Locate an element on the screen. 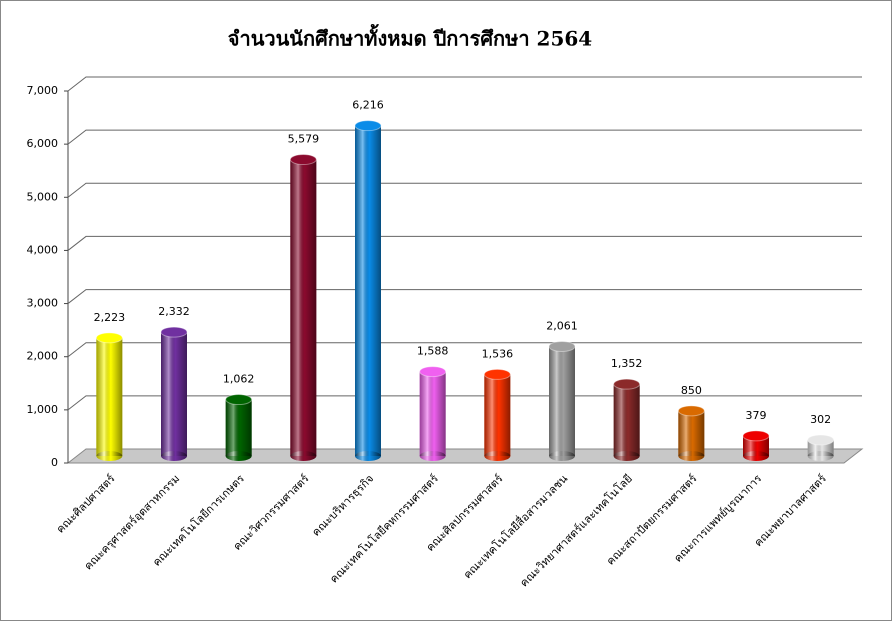 The image size is (892, 621). value-label: 5,579 is located at coordinates (304, 139).